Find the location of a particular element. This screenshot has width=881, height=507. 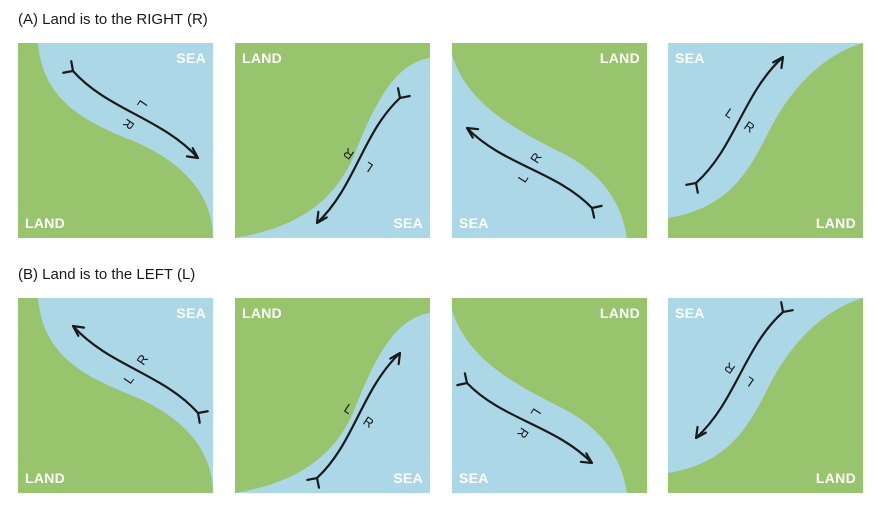

panel-a-2: L R LAND SEA is located at coordinates (332, 140).